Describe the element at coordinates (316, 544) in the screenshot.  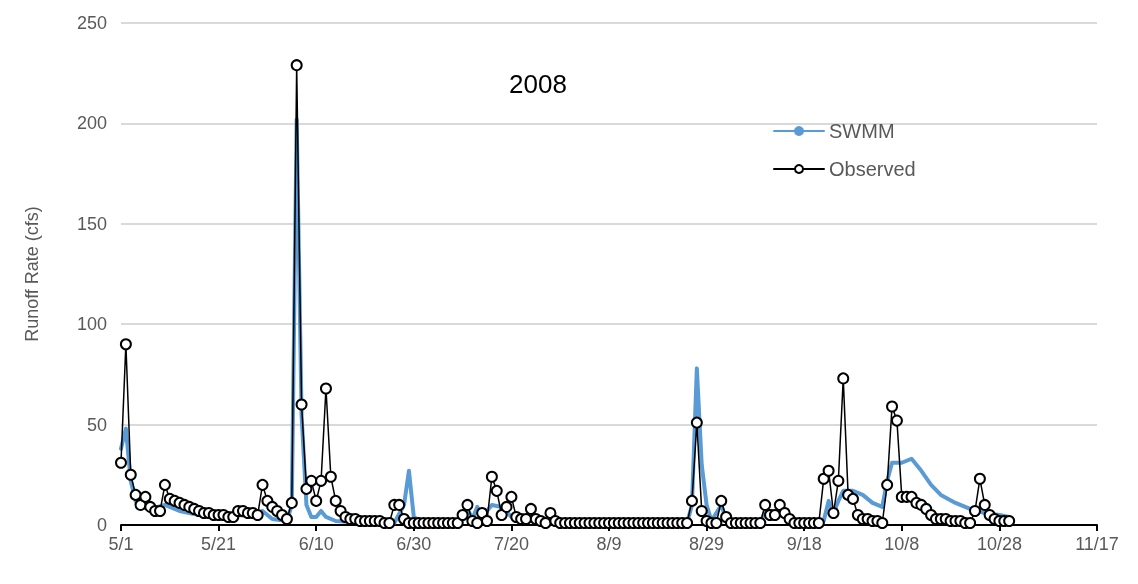
I see `x-tick-label: 6/10` at that location.